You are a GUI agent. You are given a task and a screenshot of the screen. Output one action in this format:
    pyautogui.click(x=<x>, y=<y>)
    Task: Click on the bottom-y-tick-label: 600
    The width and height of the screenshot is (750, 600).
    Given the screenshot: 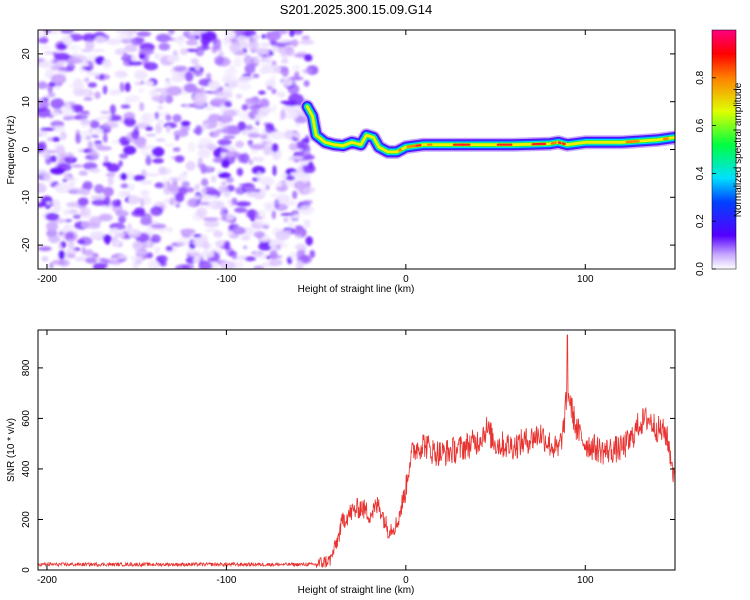 What is the action you would take?
    pyautogui.click(x=26, y=418)
    